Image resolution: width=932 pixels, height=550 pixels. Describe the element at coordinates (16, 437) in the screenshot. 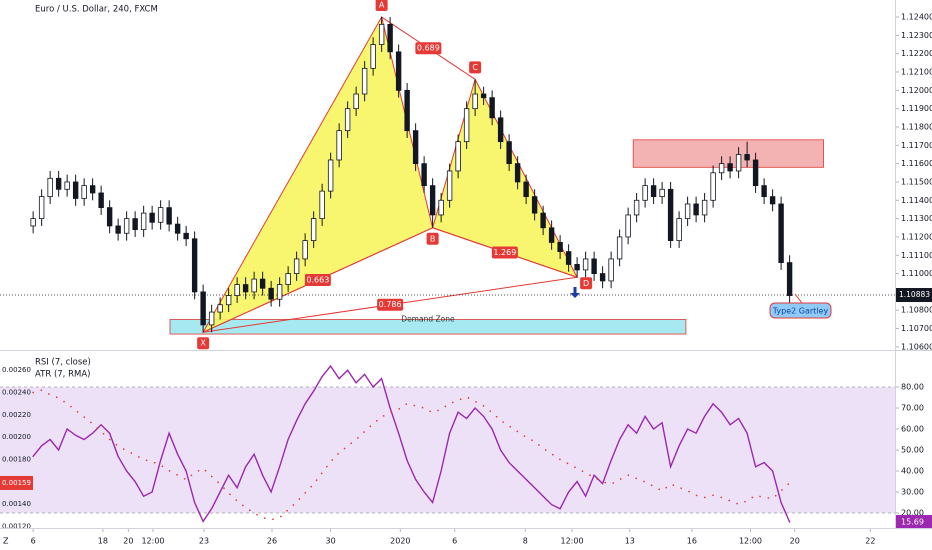

I see `y-tick-label-atr: 0.00200` at that location.